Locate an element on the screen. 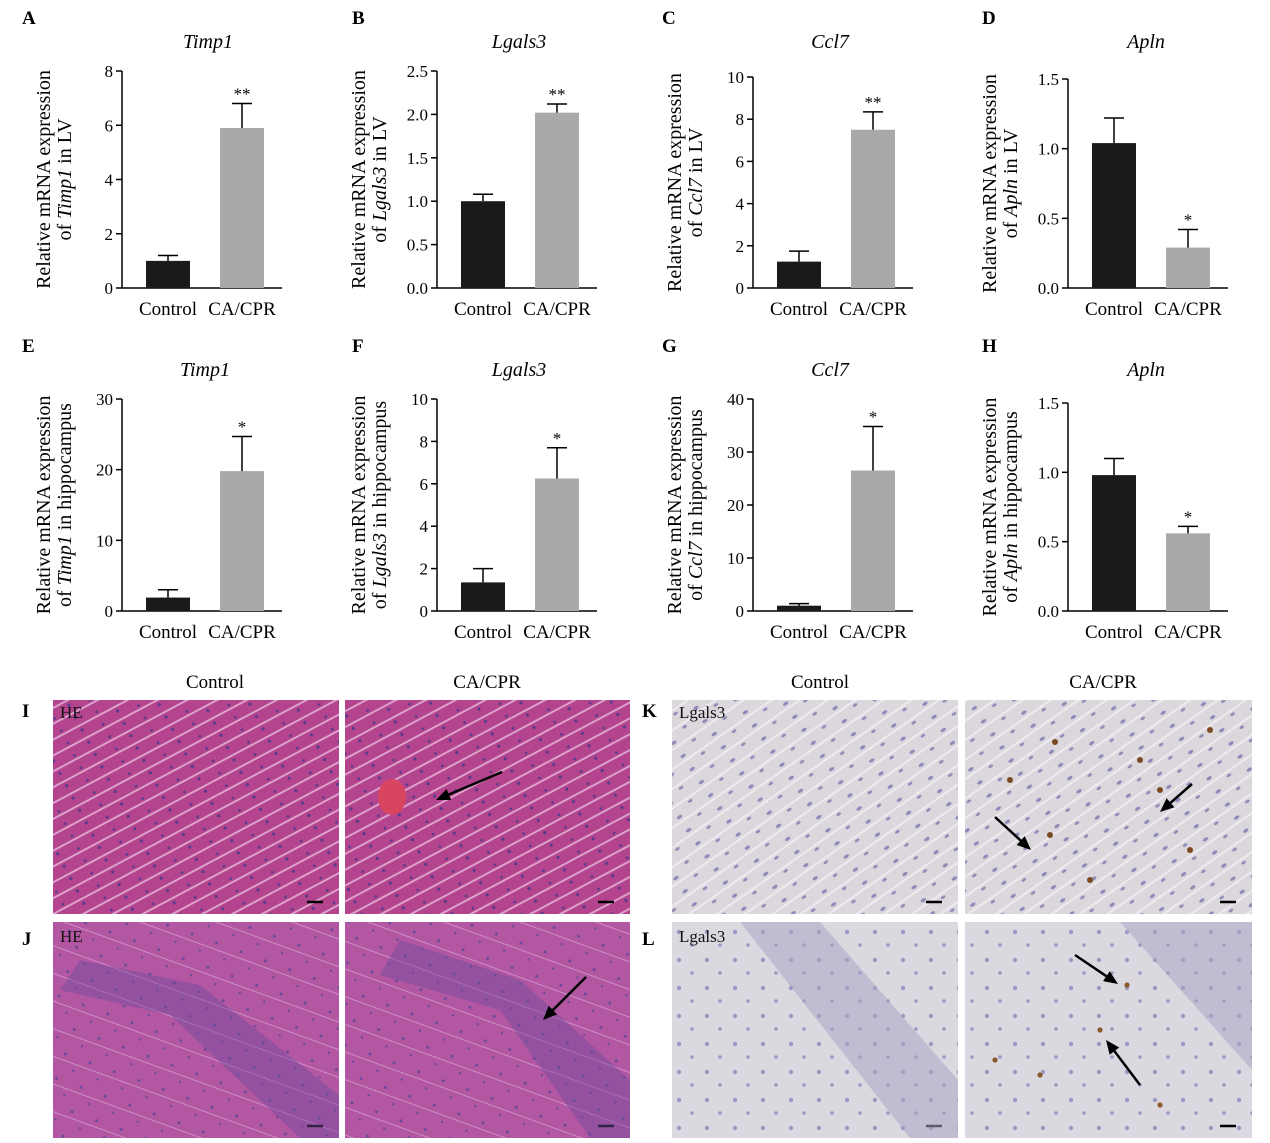 The width and height of the screenshot is (1270, 1143). micrograph-k-cacpr is located at coordinates (1108, 807).